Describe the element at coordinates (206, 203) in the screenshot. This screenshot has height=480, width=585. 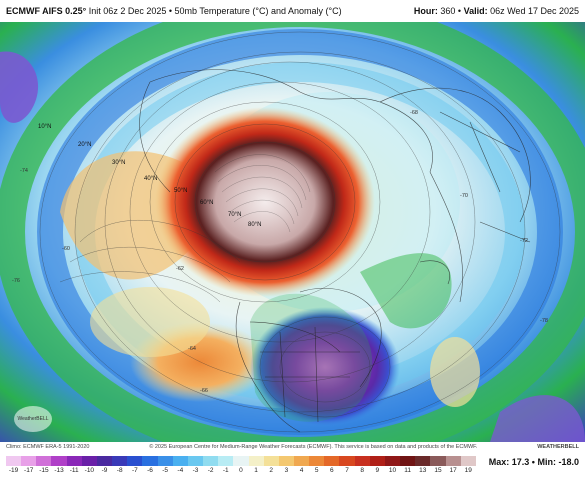
I see `lat-label: 60°N` at that location.